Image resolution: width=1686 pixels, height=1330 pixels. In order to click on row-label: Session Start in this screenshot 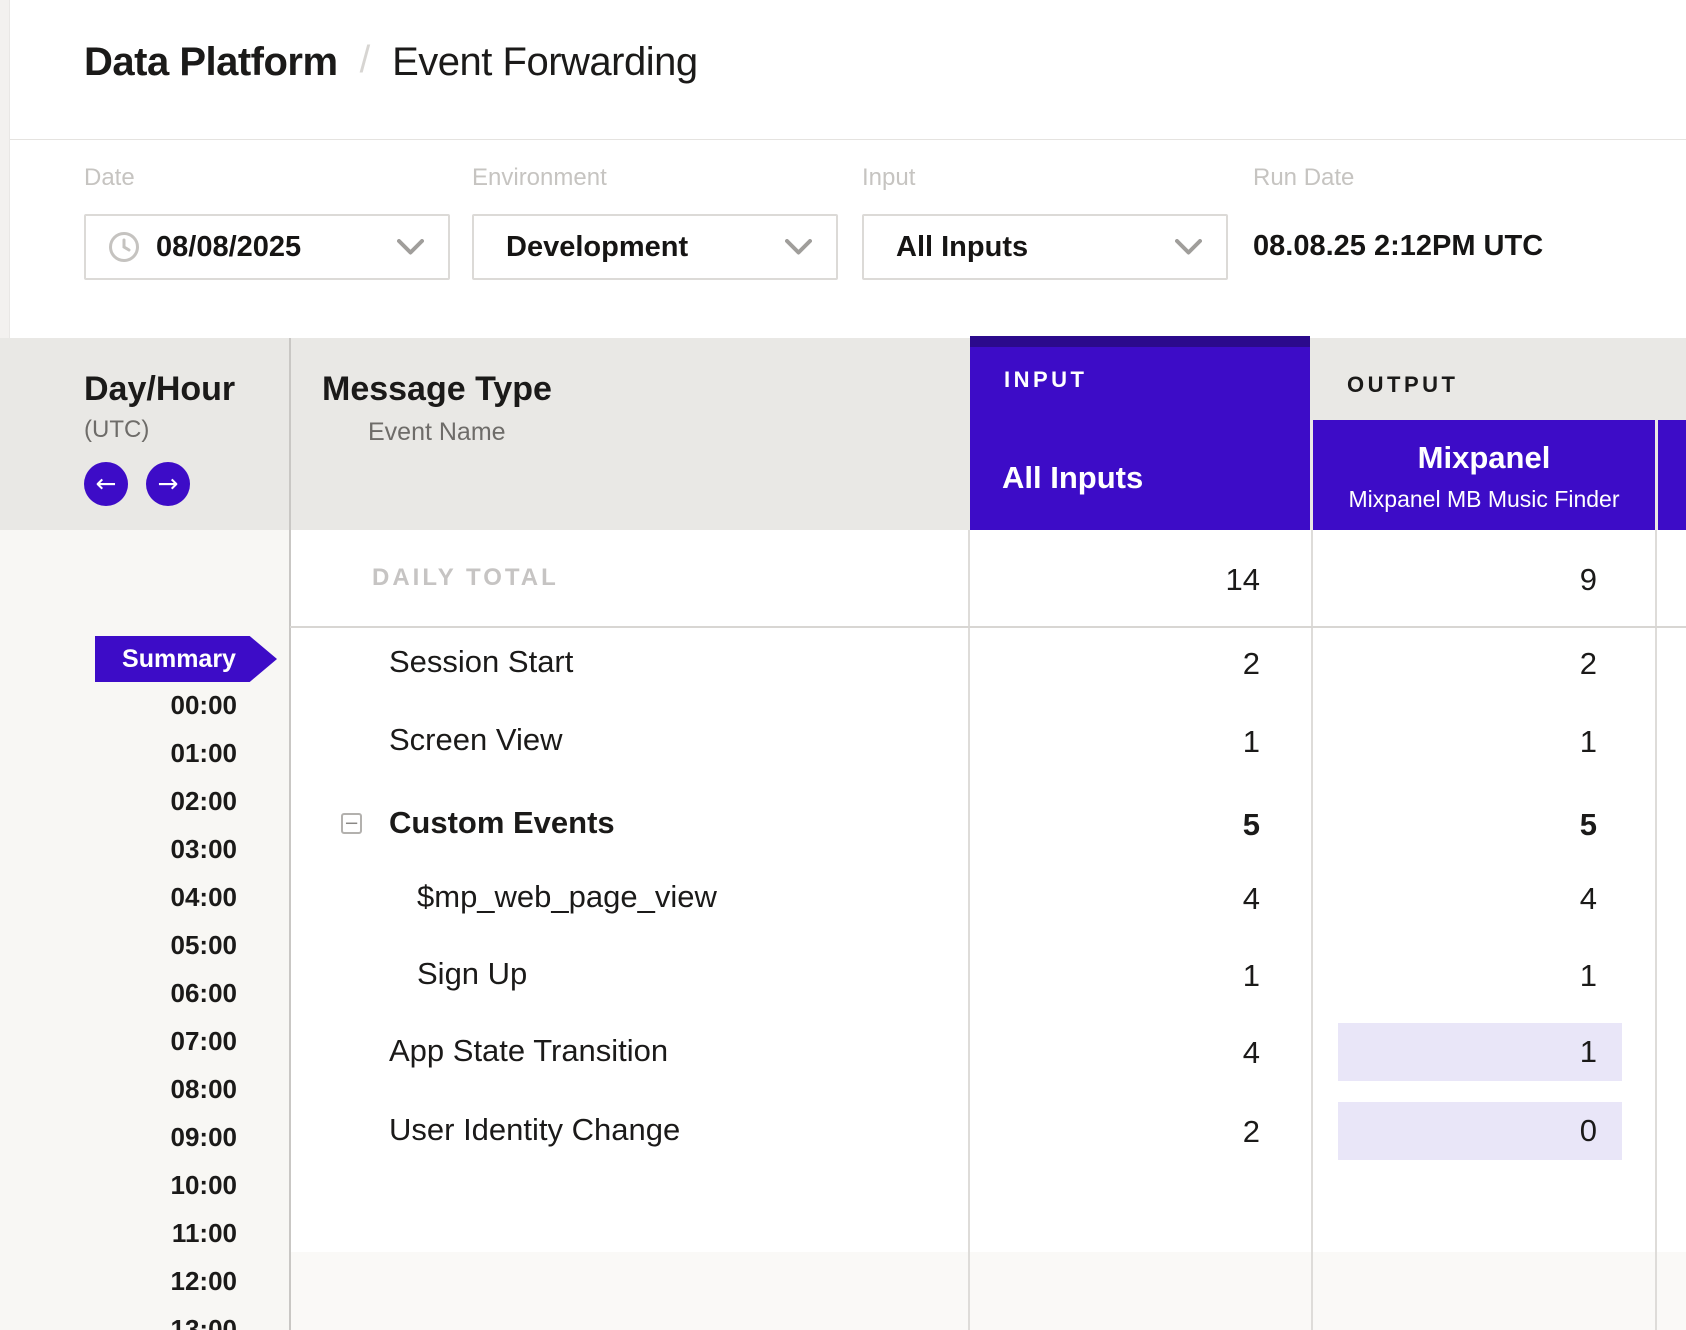, I will do `click(481, 661)`.